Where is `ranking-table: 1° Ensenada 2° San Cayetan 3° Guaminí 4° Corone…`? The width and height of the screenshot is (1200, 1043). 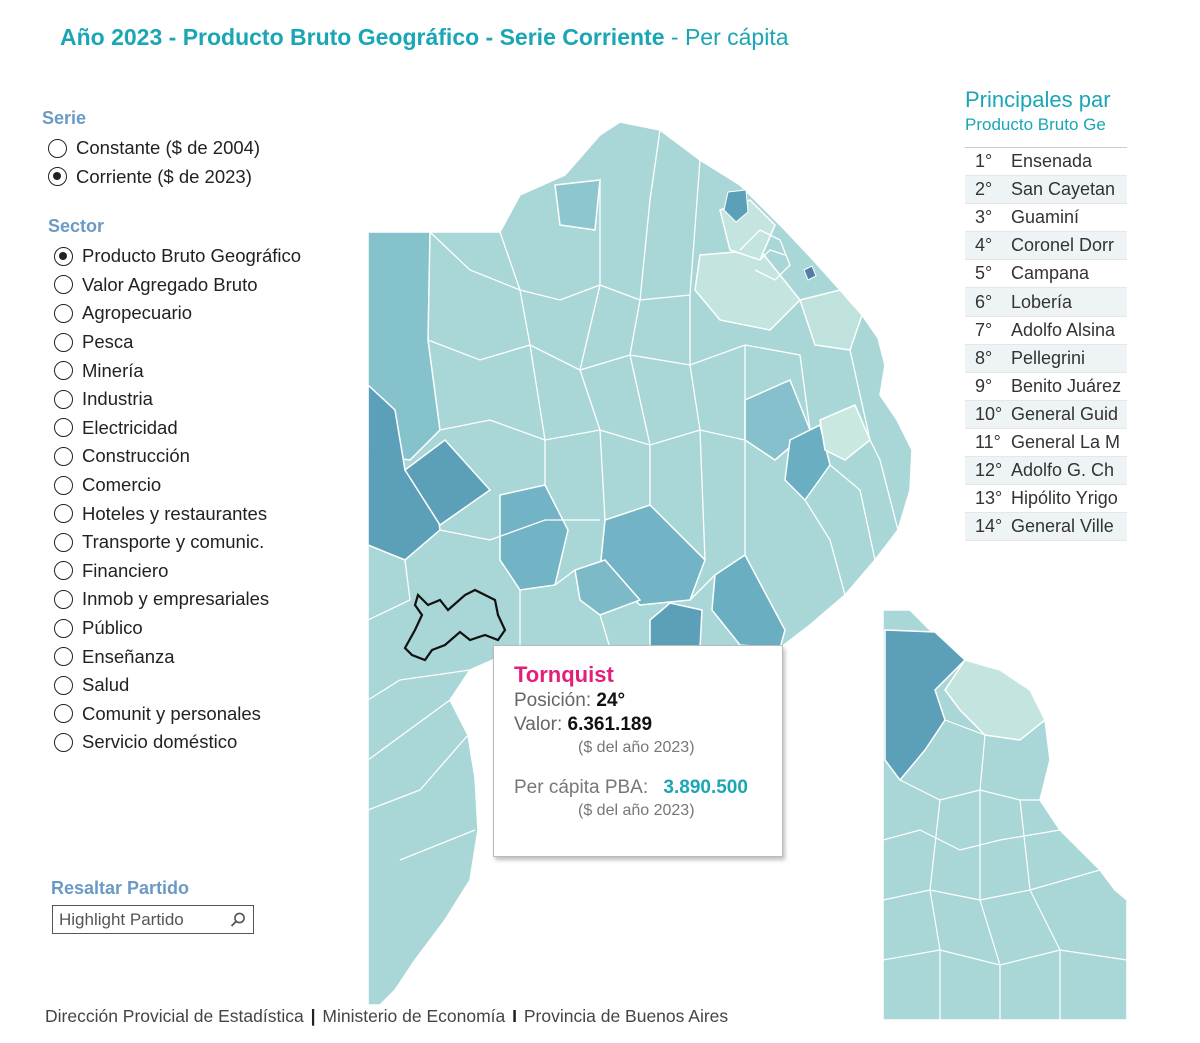 ranking-table: 1° Ensenada 2° San Cayetan 3° Guaminí 4° Corone… is located at coordinates (1046, 344).